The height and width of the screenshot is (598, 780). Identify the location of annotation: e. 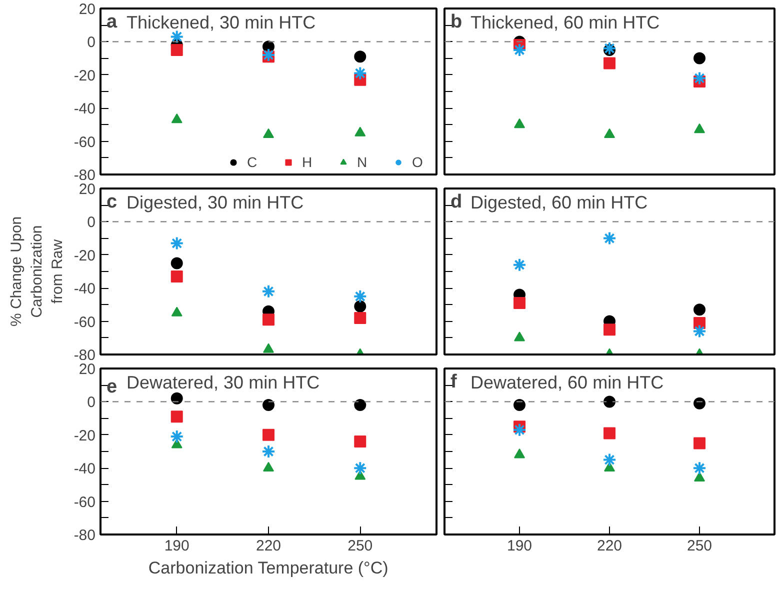
(112, 387).